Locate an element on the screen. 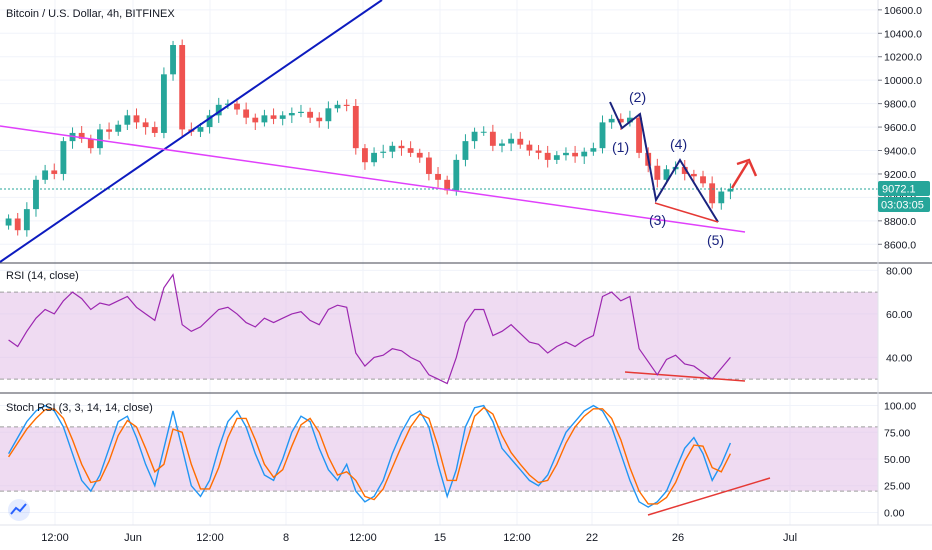 The width and height of the screenshot is (932, 550). price-divergence-line is located at coordinates (686, 212).